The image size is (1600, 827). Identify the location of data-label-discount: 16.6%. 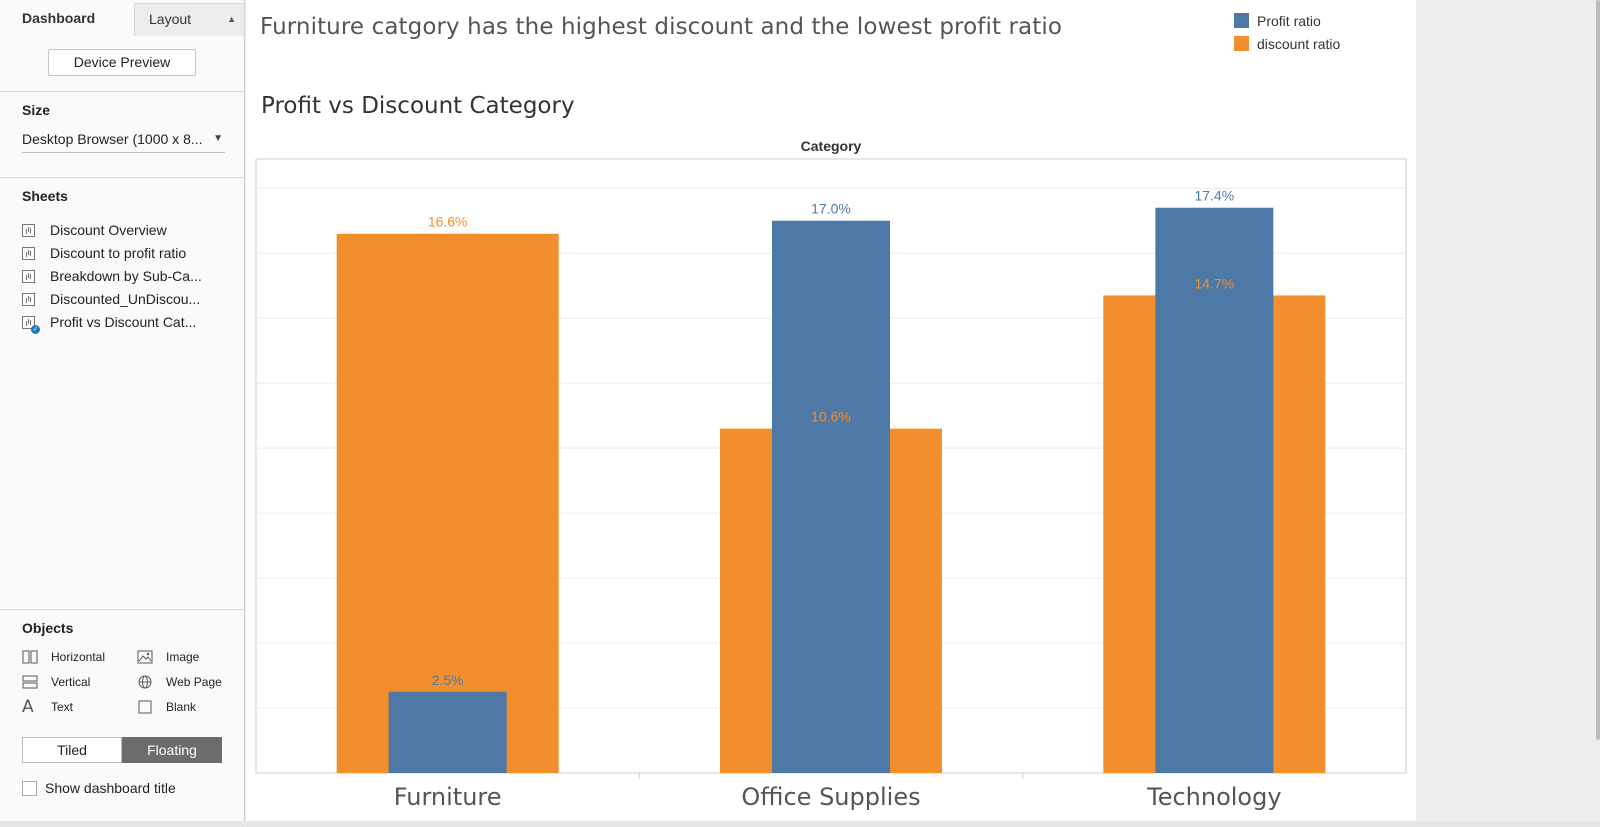
(448, 222).